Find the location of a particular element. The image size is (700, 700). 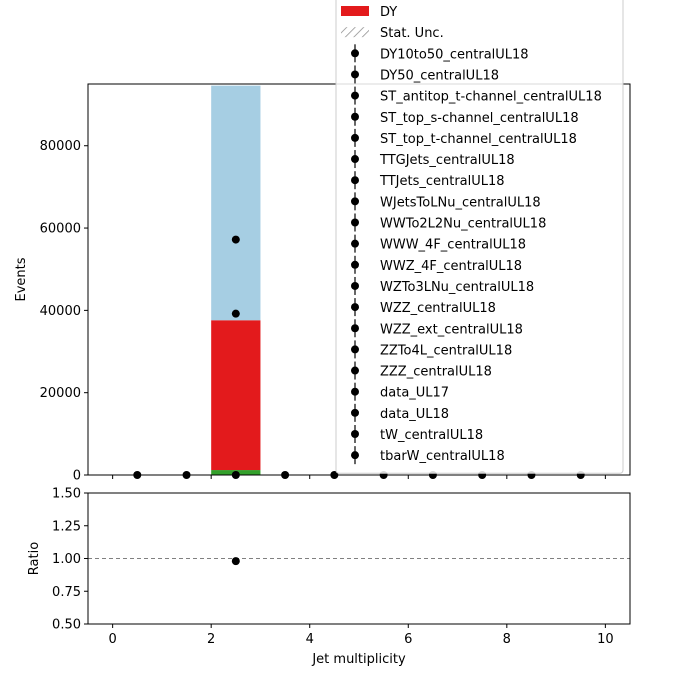

legend-label-5: ST_top_s-channel_centralUL18 is located at coordinates (479, 118).